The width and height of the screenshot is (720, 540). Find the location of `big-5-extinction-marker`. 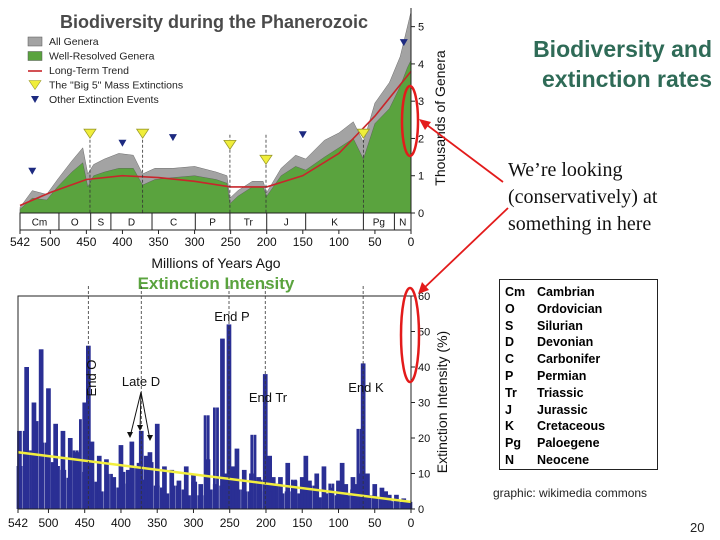

big-5-extinction-marker is located at coordinates (266, 160).